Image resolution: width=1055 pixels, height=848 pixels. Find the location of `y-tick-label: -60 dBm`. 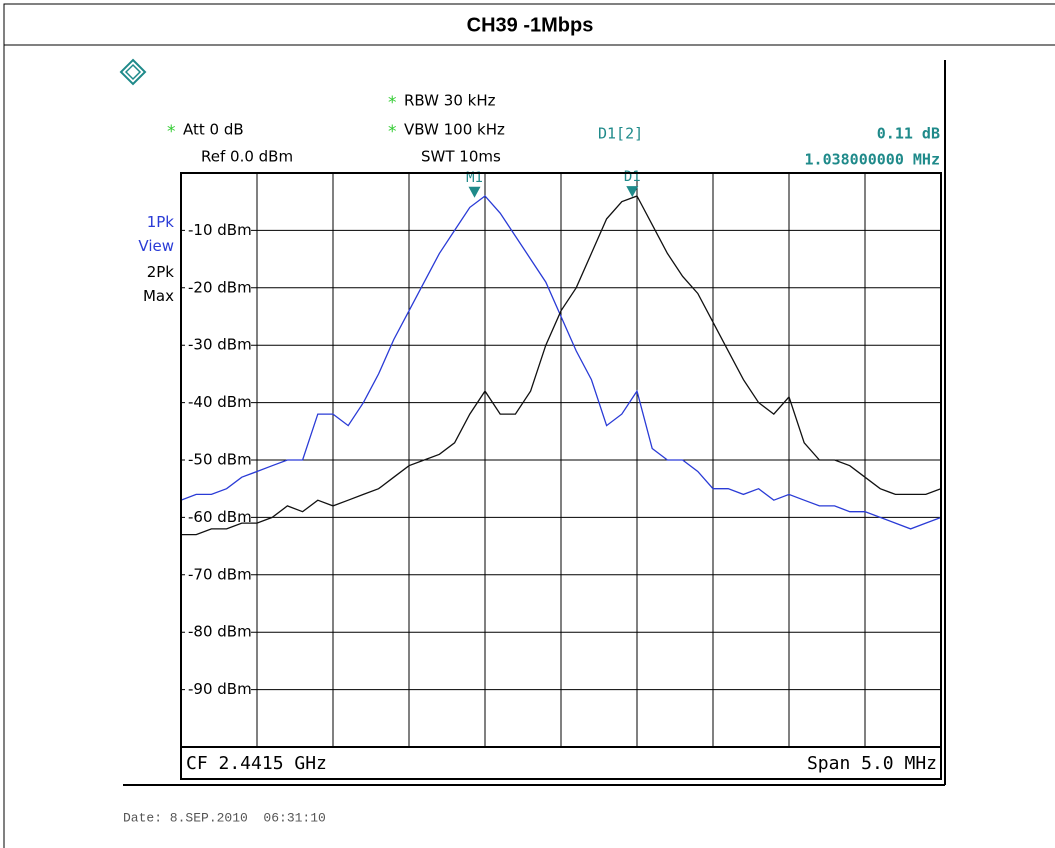

y-tick-label: -60 dBm is located at coordinates (220, 517).